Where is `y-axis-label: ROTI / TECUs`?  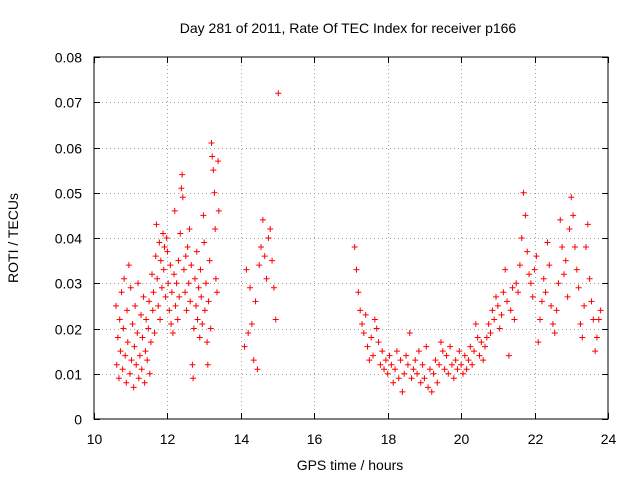 y-axis-label: ROTI / TECUs is located at coordinates (13, 238).